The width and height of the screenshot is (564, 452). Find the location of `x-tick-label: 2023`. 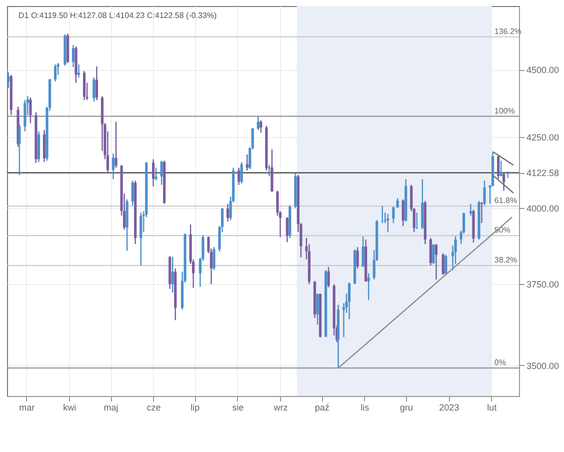

x-tick-label: 2023 is located at coordinates (449, 407).